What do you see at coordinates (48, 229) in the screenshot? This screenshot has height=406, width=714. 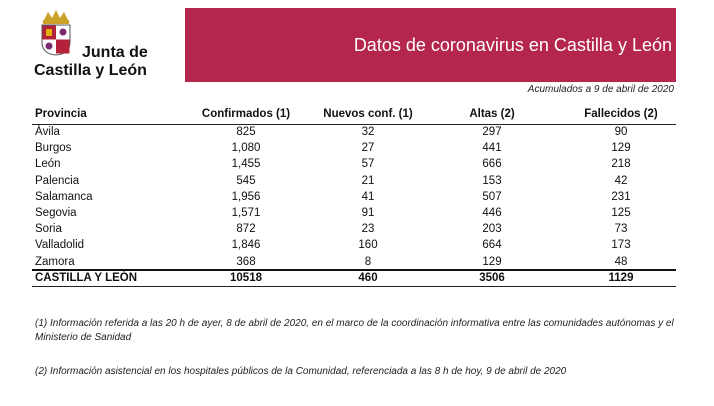 I see `table-cell: Soria` at bounding box center [48, 229].